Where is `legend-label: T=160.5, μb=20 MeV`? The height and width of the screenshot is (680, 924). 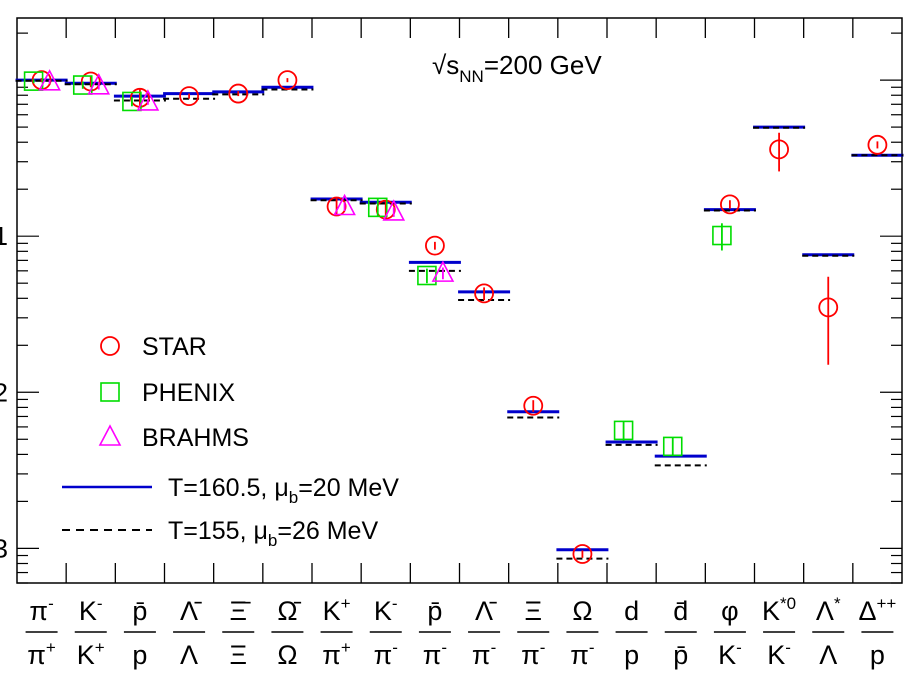 legend-label: T=160.5, μb=20 MeV is located at coordinates (283, 490).